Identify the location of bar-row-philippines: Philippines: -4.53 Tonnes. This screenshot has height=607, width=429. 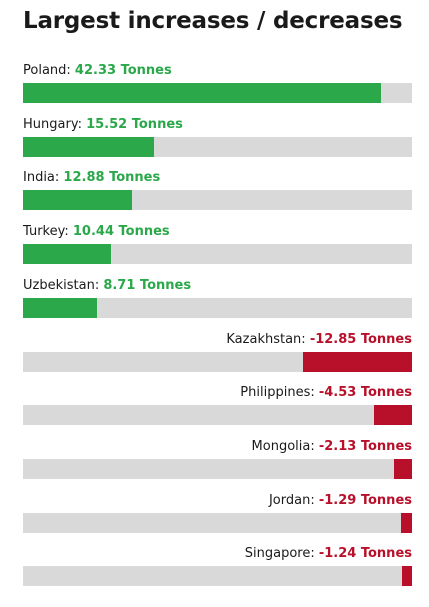
(217, 406).